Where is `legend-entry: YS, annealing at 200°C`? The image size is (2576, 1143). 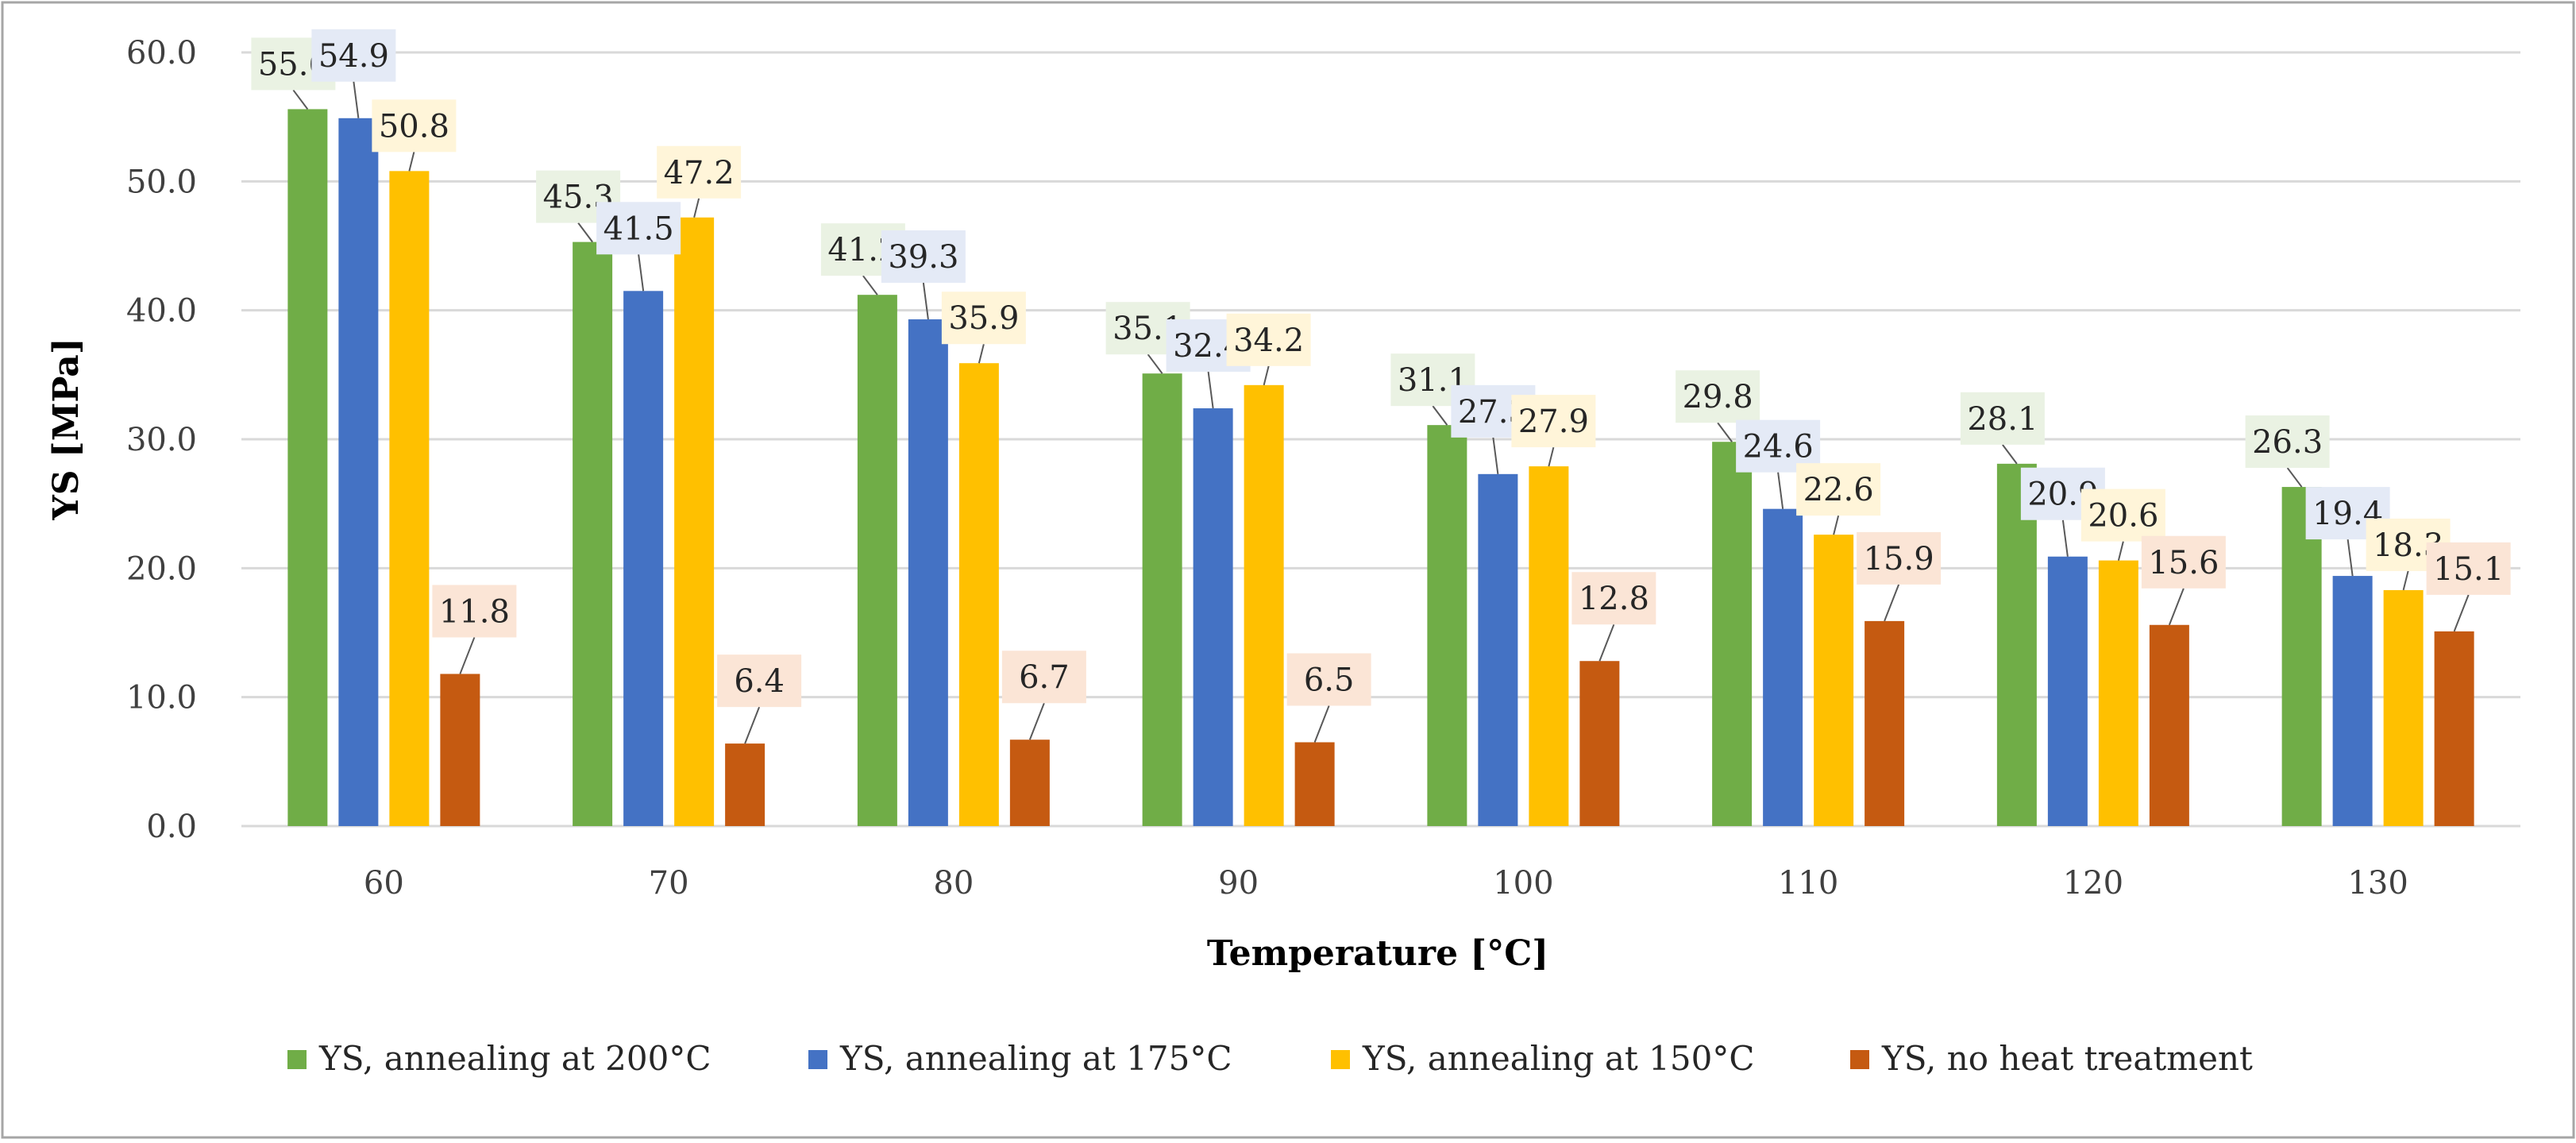 legend-entry: YS, annealing at 200°C is located at coordinates (514, 1058).